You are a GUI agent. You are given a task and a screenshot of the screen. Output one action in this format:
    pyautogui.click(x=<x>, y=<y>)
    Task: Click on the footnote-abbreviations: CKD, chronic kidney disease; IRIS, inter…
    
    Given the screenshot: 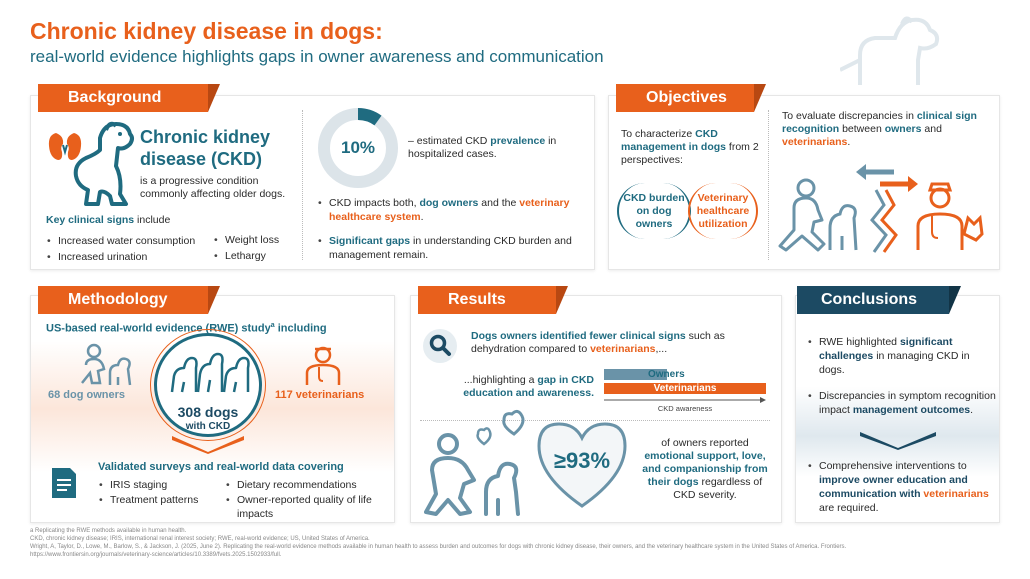 What is the action you would take?
    pyautogui.click(x=200, y=539)
    